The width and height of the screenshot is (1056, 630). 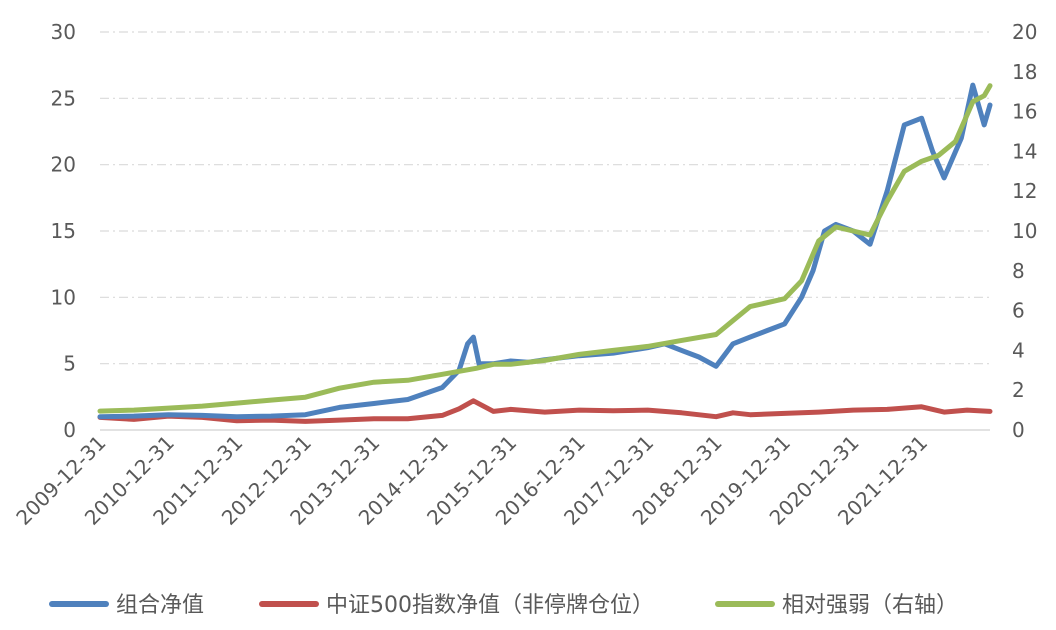 What do you see at coordinates (69, 430) in the screenshot?
I see `y-left-tick-label: 0` at bounding box center [69, 430].